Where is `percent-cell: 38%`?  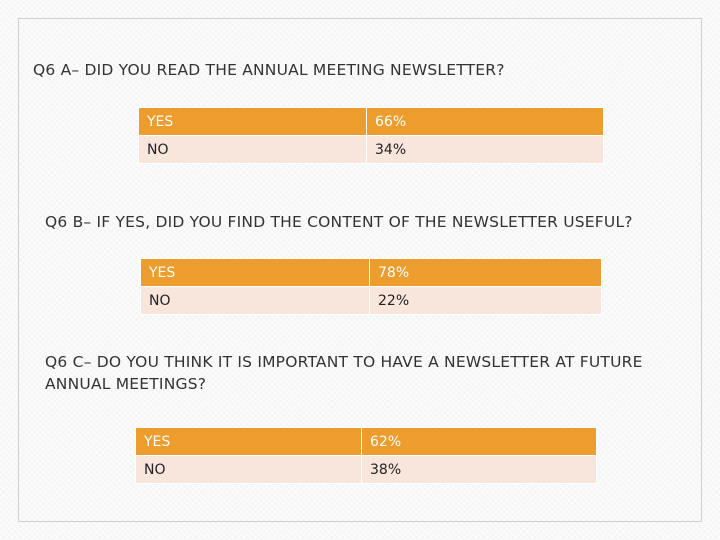
percent-cell: 38% is located at coordinates (479, 469).